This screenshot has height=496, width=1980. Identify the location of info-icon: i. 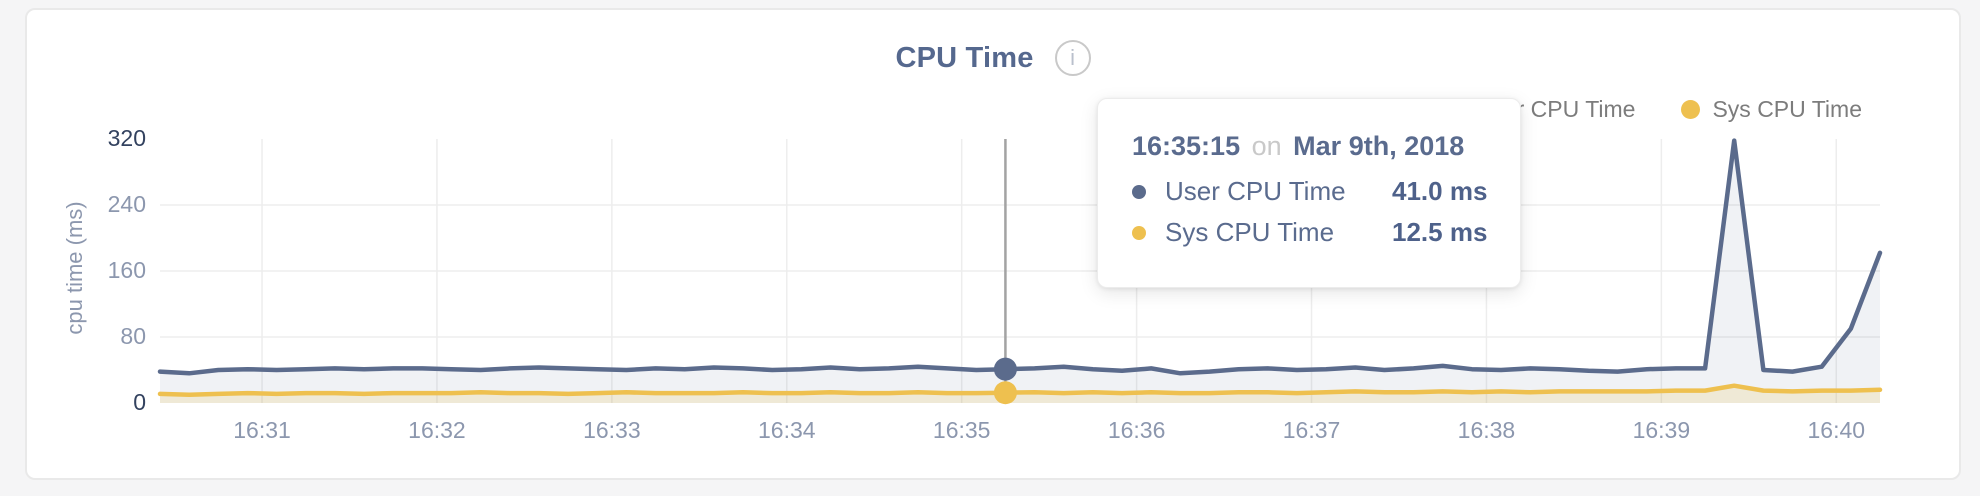
(1072, 58).